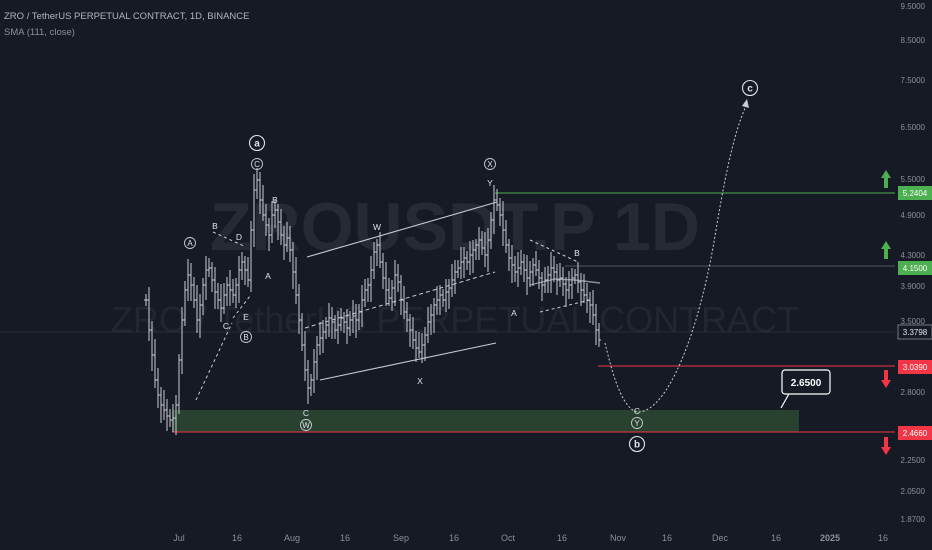  I want to click on price-tick-label: 9.5000, so click(913, 6).